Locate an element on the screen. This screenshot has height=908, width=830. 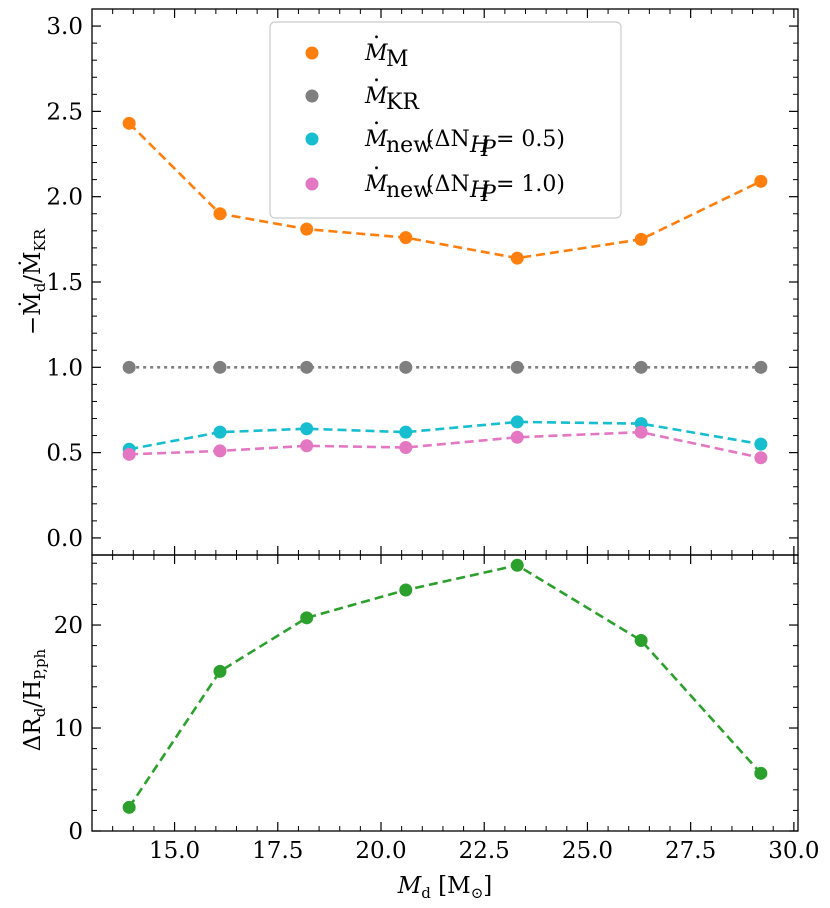
legend-label-m-m: M . M is located at coordinates (386, 45).